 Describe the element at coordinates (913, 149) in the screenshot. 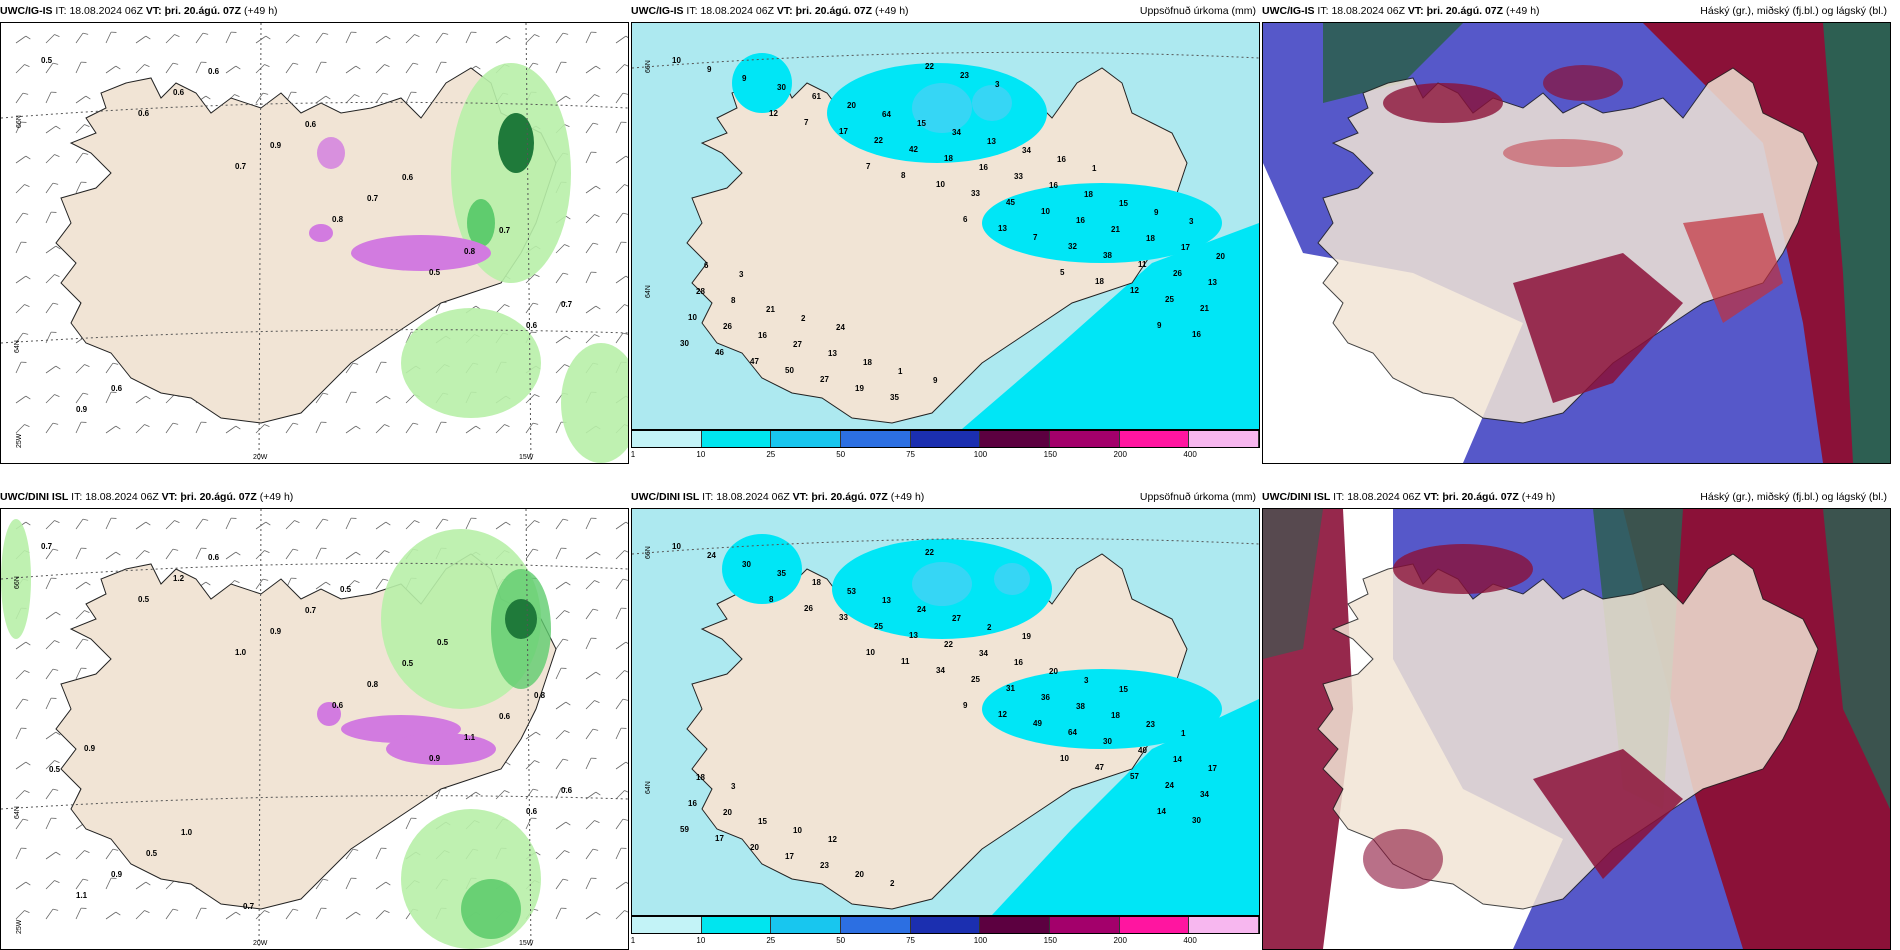

I see `precip-value-label: 42` at that location.